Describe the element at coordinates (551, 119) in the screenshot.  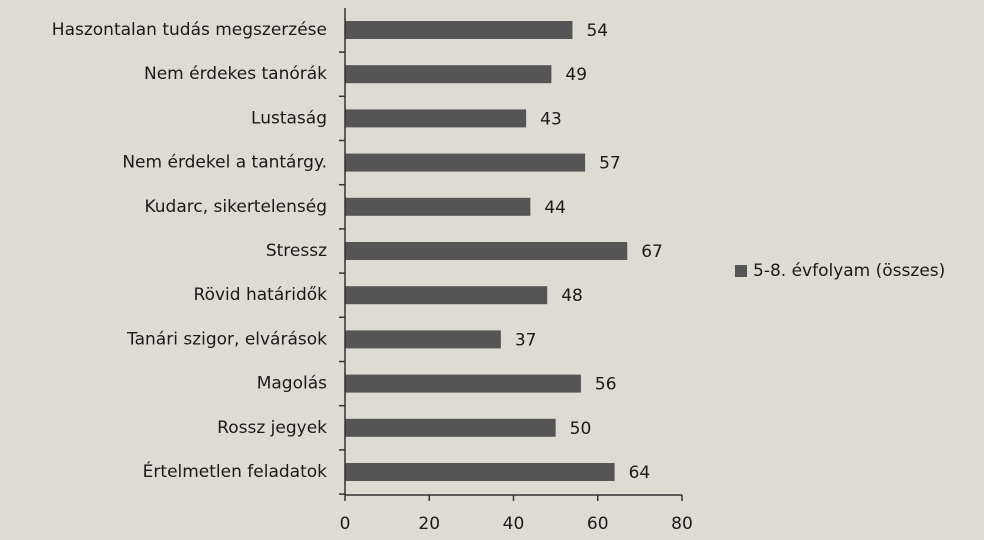
I see `value-label: 43` at that location.